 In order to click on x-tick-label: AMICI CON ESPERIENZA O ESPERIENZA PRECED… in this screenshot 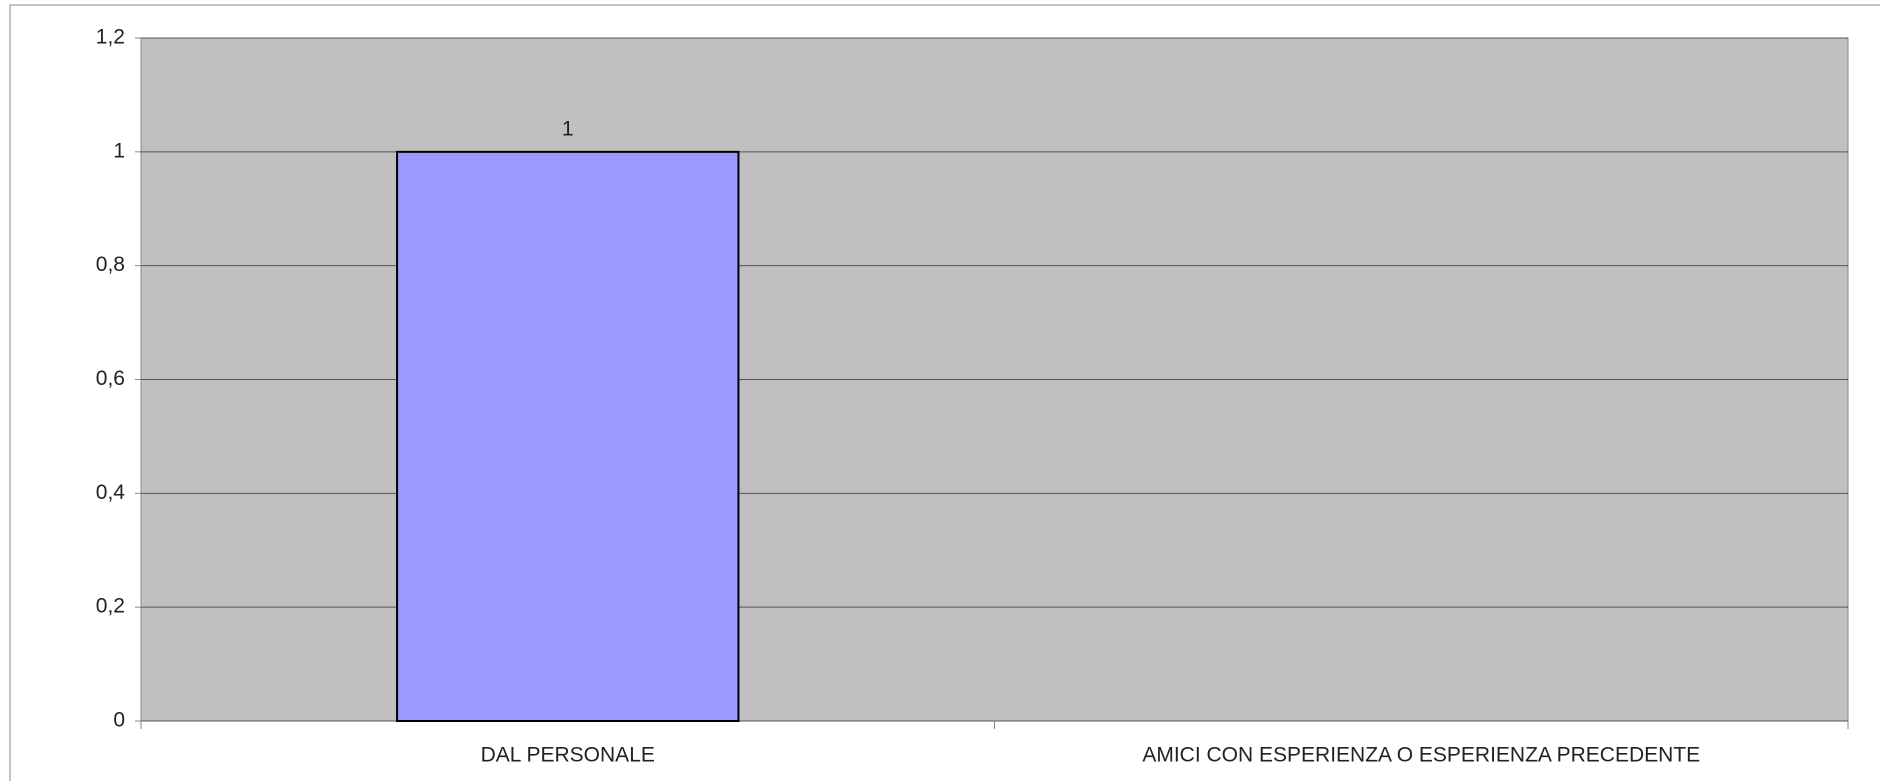, I will do `click(1421, 755)`.